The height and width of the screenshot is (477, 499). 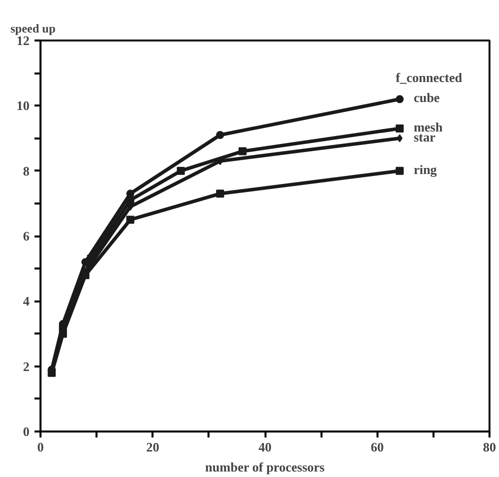 What do you see at coordinates (26, 170) in the screenshot?
I see `y-tick-label: 8` at bounding box center [26, 170].